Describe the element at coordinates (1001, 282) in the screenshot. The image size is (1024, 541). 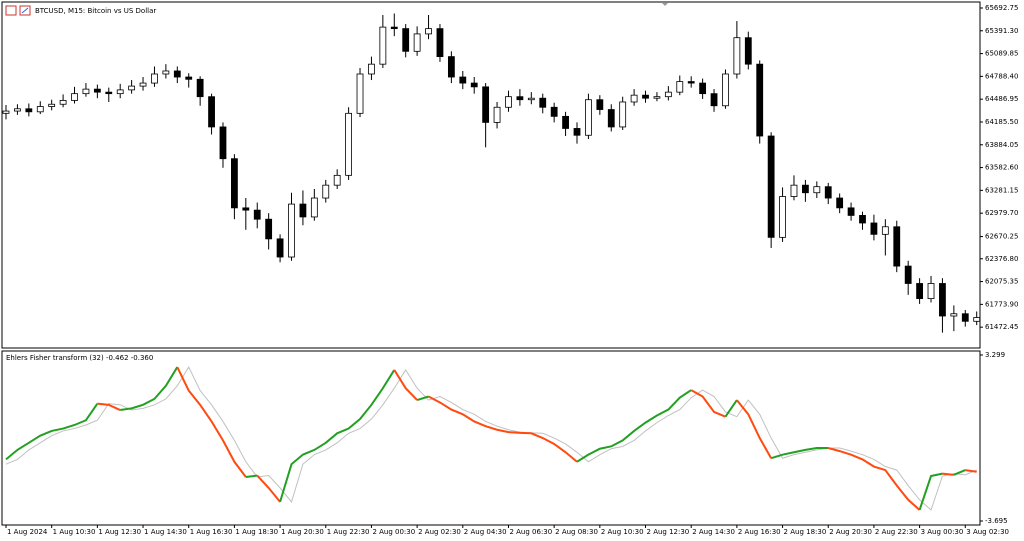
I see `y-tick-label: 62075.35` at that location.